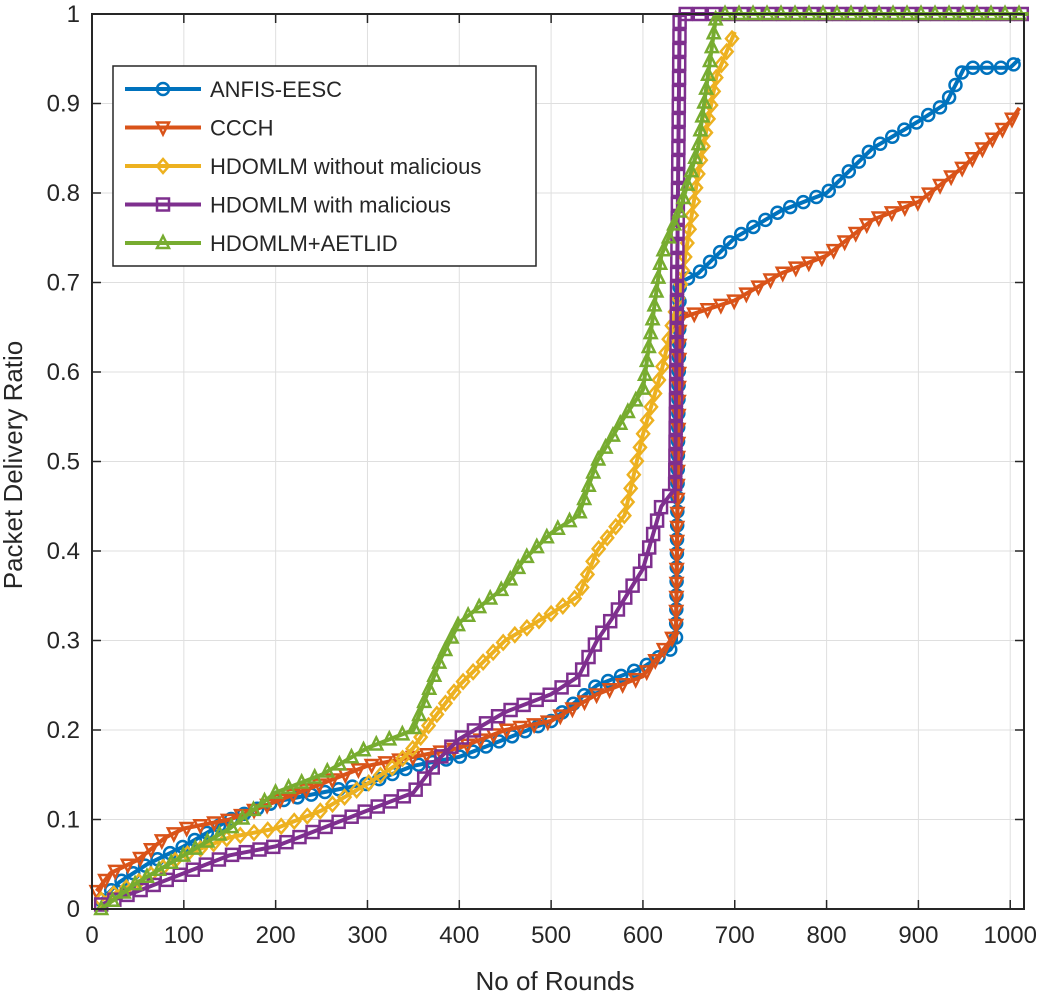  Describe the element at coordinates (242, 128) in the screenshot. I see `legend-label: CCCH` at that location.